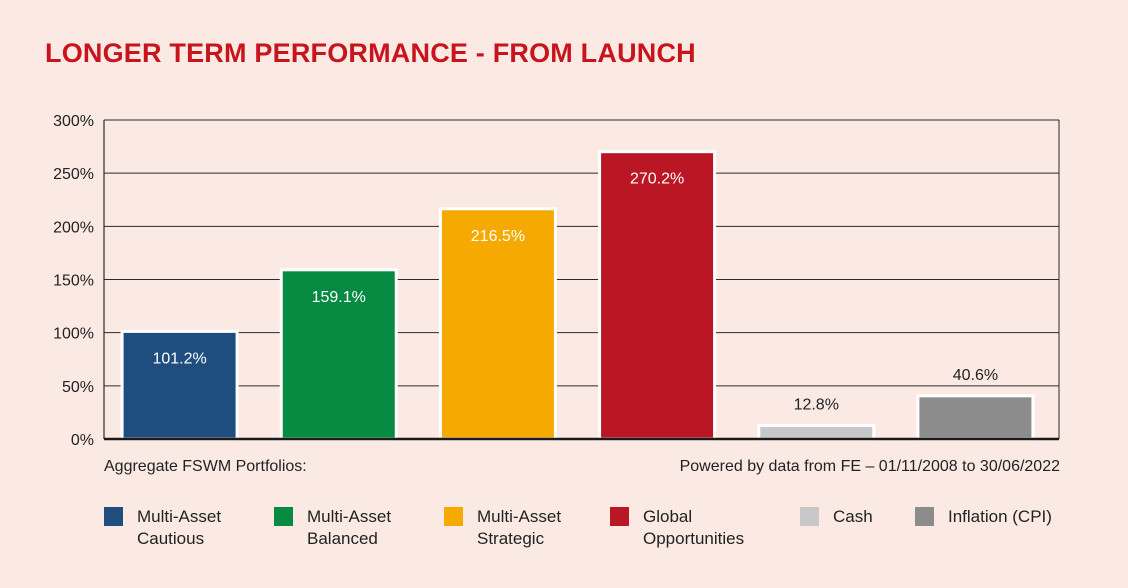 The image size is (1128, 588). Describe the element at coordinates (370, 53) in the screenshot. I see `chart-title: LONGER TERM PERFORMANCE - FROM LAUNCH` at that location.